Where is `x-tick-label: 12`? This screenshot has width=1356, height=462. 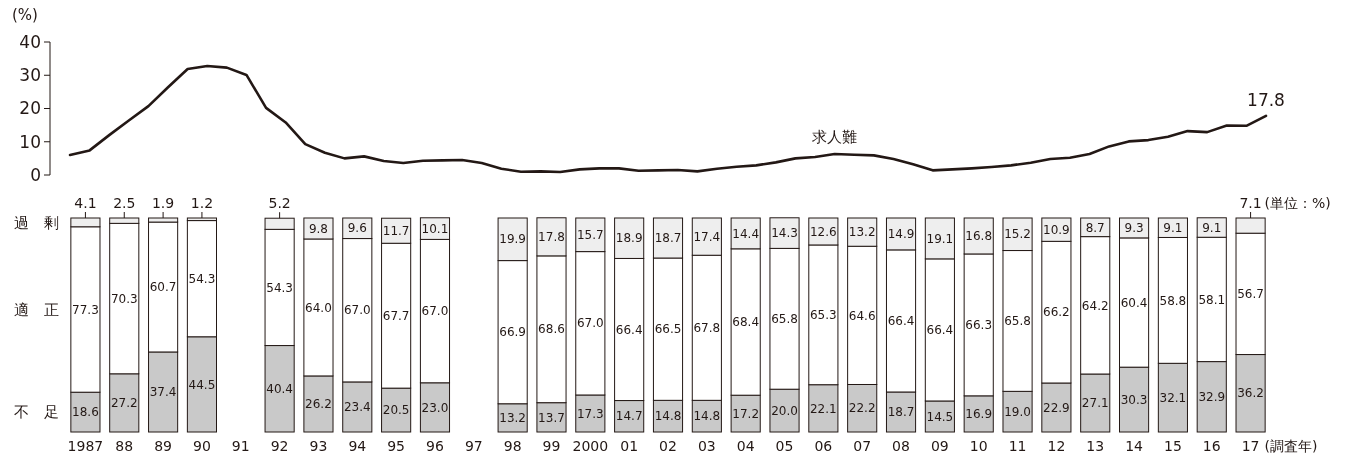 x-tick-label: 12 is located at coordinates (1056, 446).